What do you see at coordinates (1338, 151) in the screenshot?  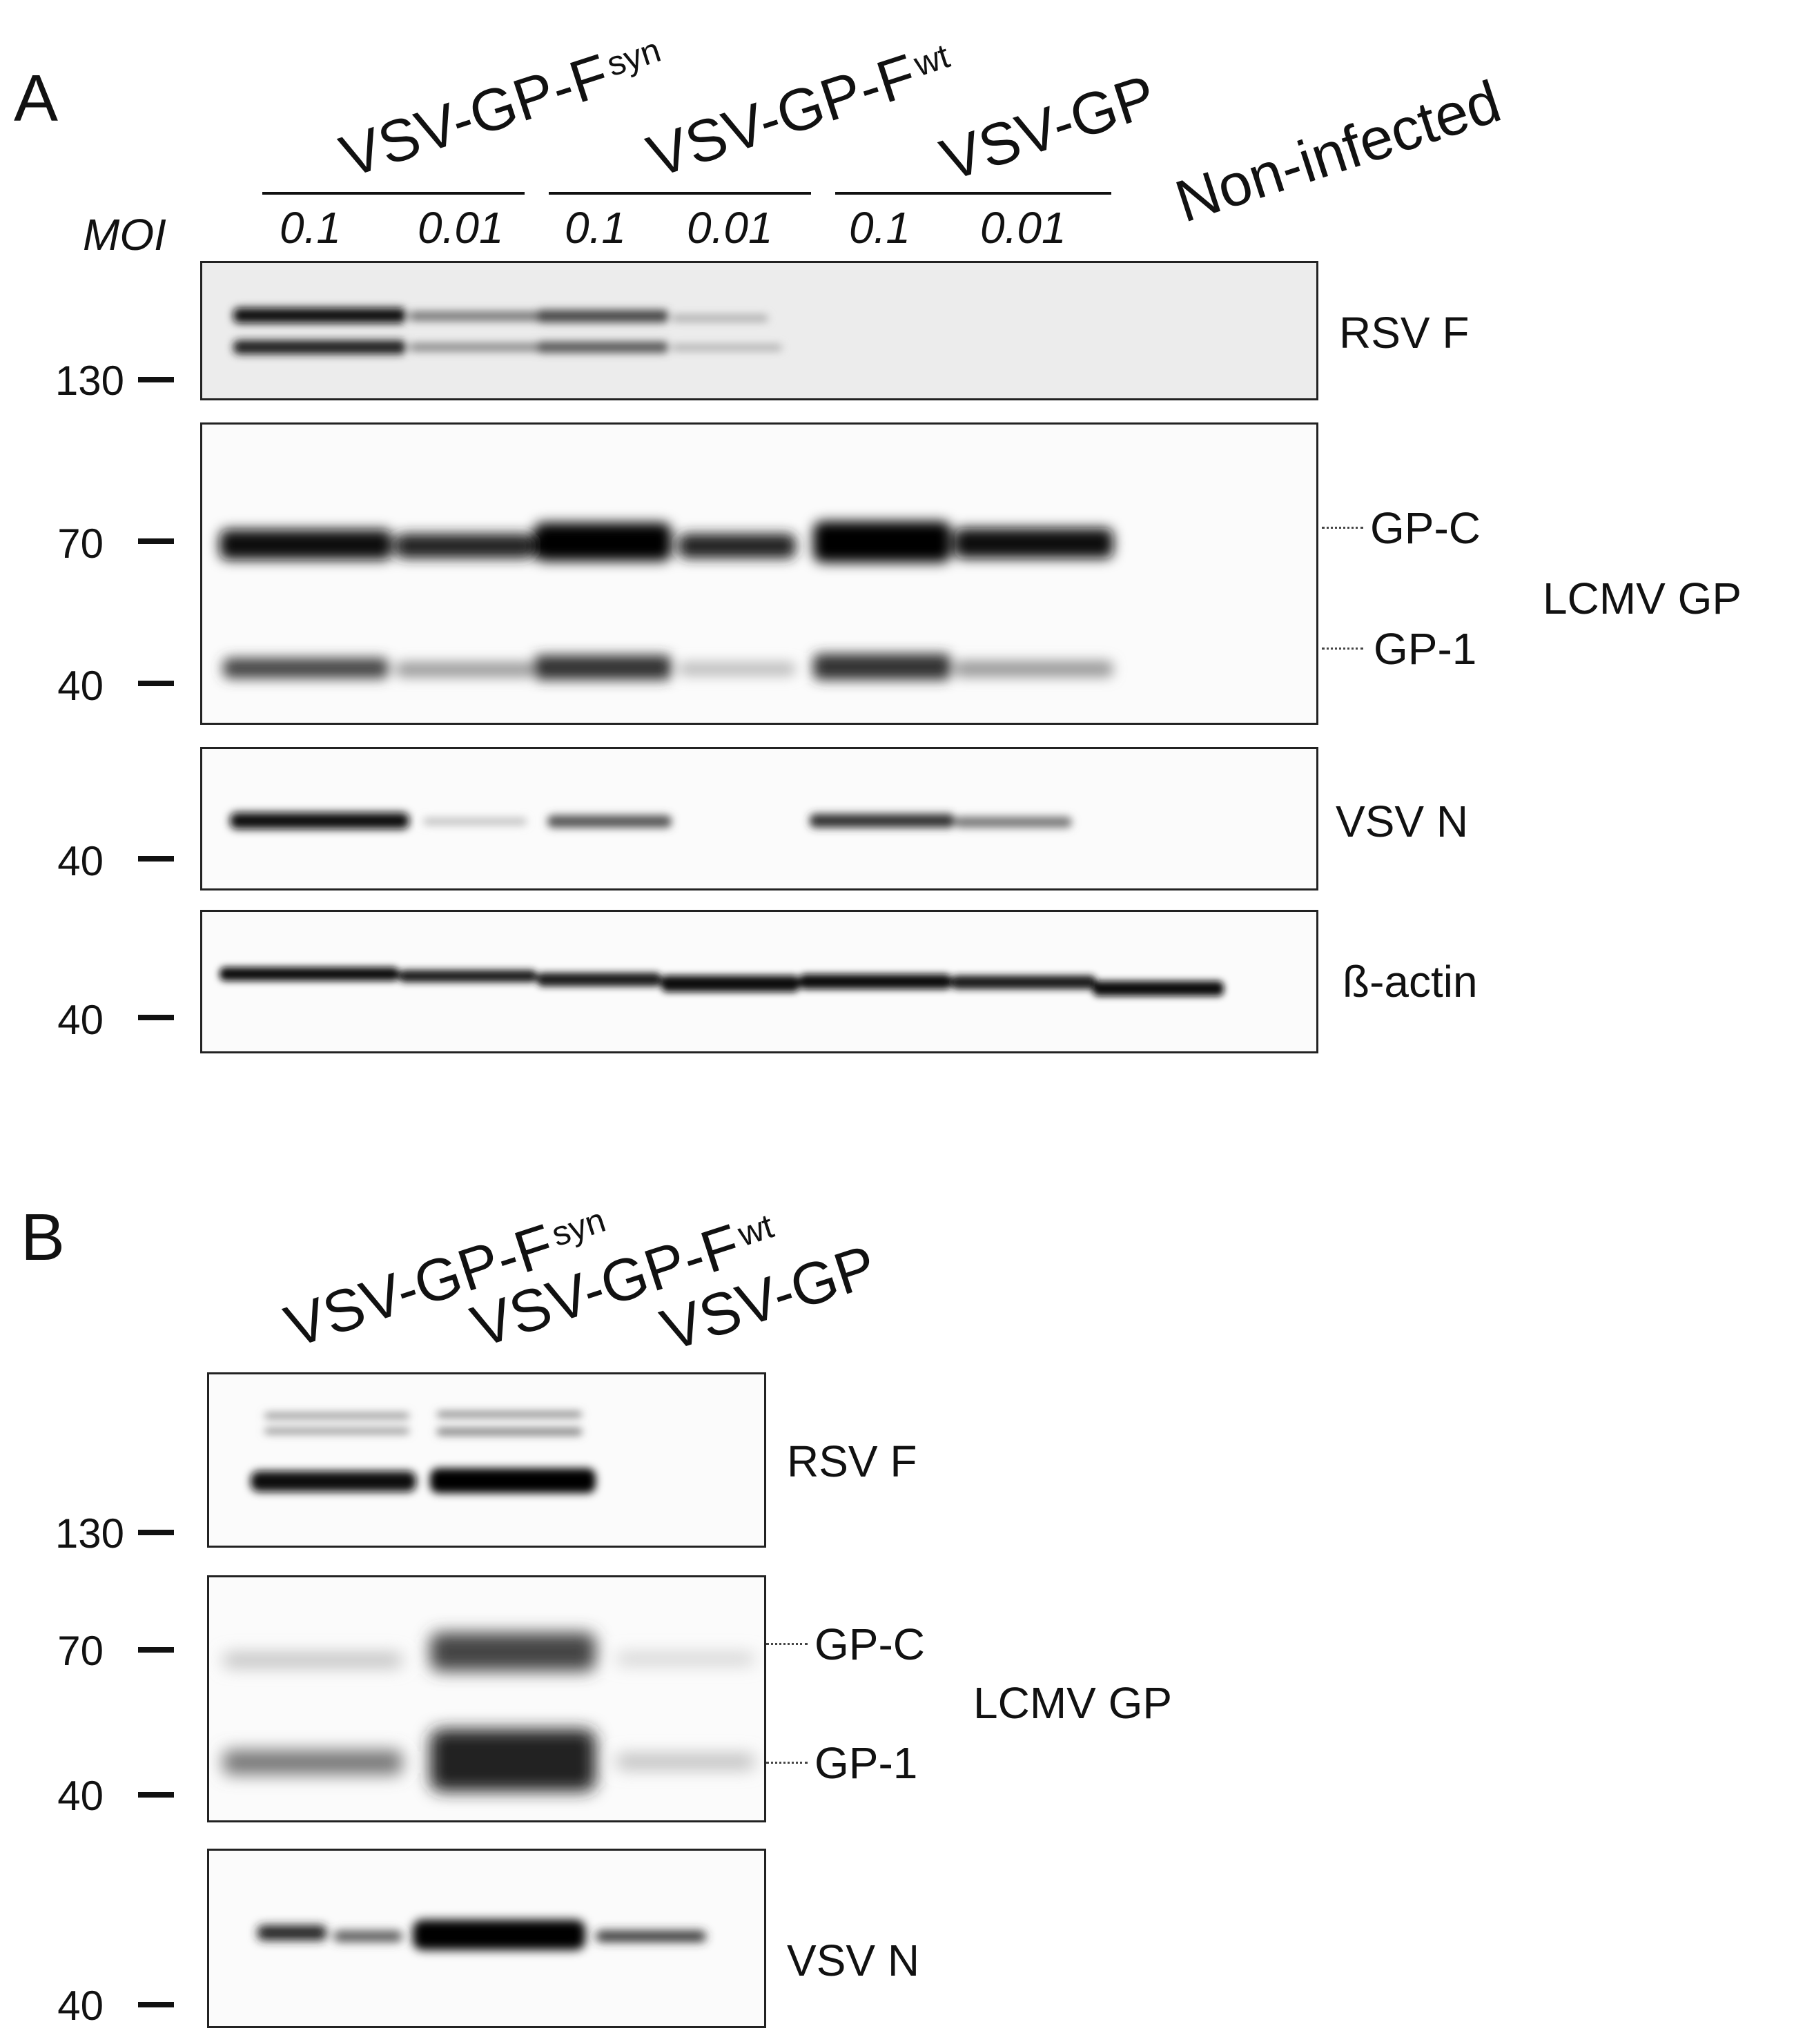 I see `non-infected-label: Non-infected` at bounding box center [1338, 151].